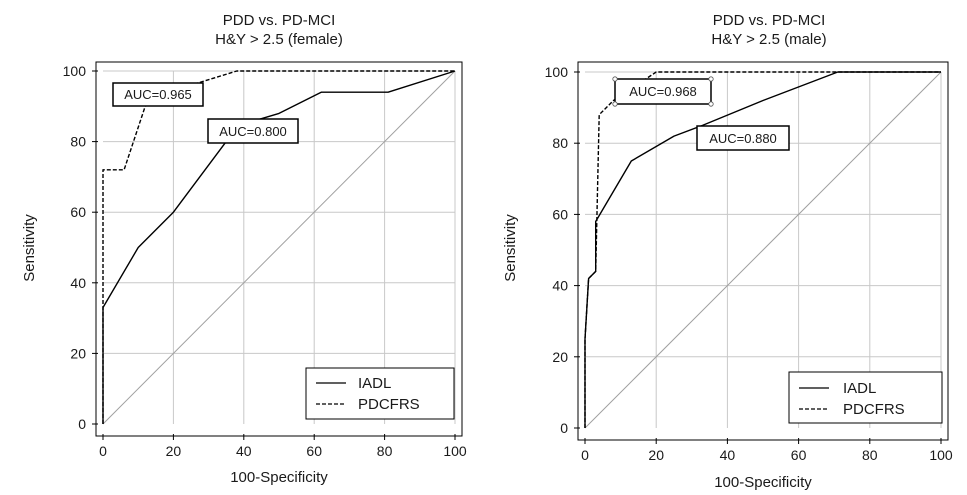 This screenshot has width=967, height=495. I want to click on auc-value-pdcfrs: AUC=0.968, so click(663, 91).